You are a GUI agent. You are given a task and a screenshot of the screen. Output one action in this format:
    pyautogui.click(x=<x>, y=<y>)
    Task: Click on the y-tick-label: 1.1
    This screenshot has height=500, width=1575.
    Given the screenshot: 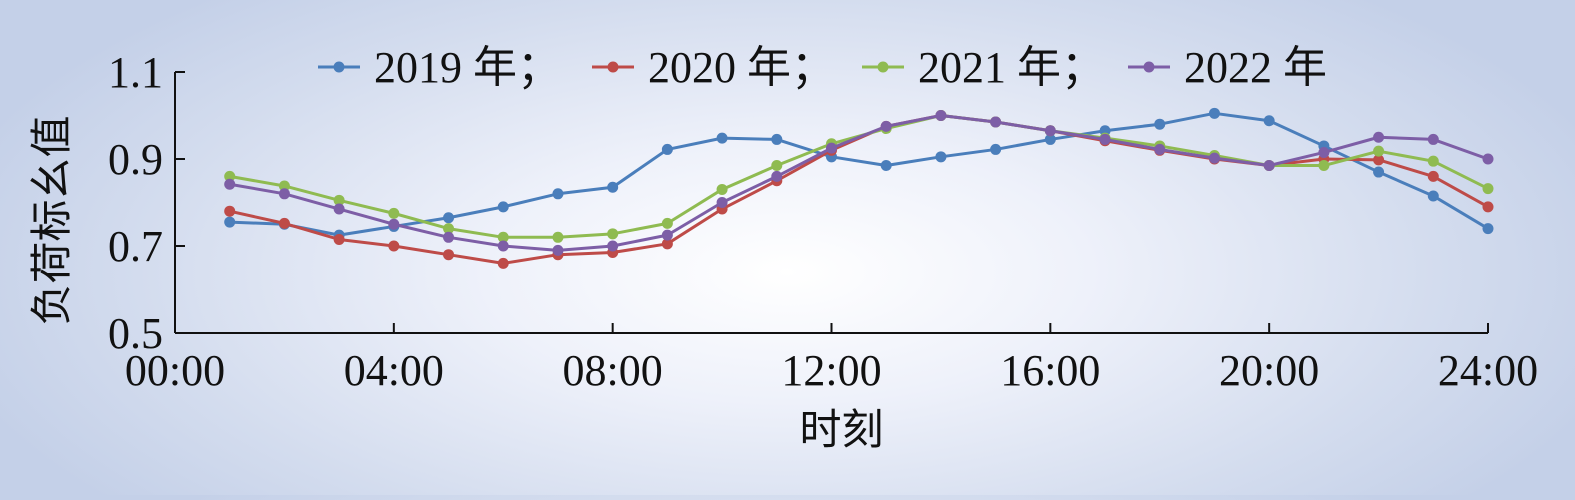 What is the action you would take?
    pyautogui.click(x=135, y=72)
    